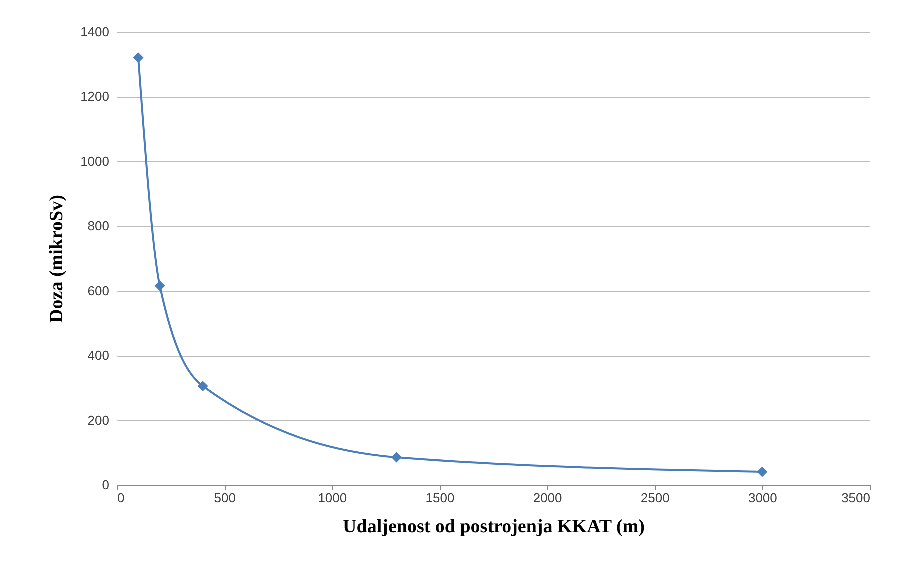  Describe the element at coordinates (655, 498) in the screenshot. I see `x-tick-label: 2500` at that location.